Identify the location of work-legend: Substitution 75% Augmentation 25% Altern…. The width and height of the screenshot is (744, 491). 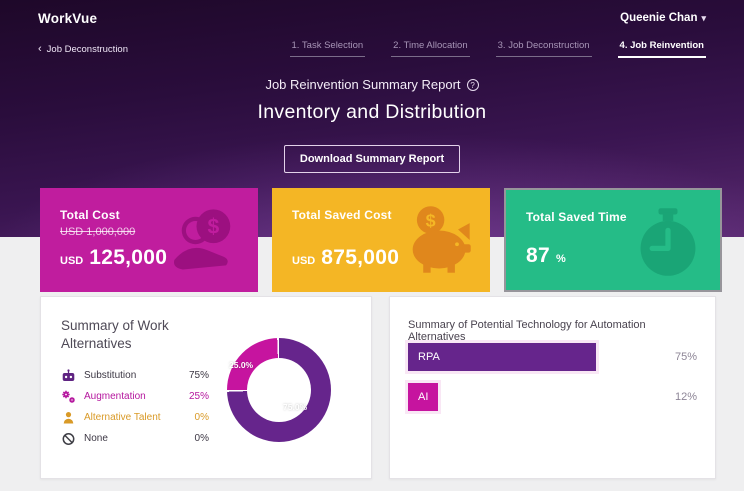
(135, 407).